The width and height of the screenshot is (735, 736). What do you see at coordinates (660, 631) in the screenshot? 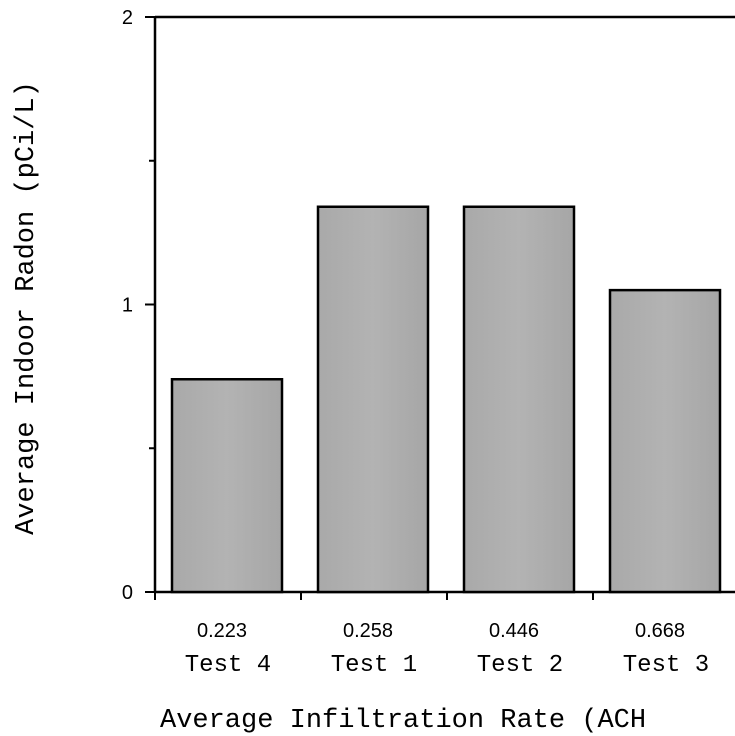
I see `rate-label: 0.668` at bounding box center [660, 631].